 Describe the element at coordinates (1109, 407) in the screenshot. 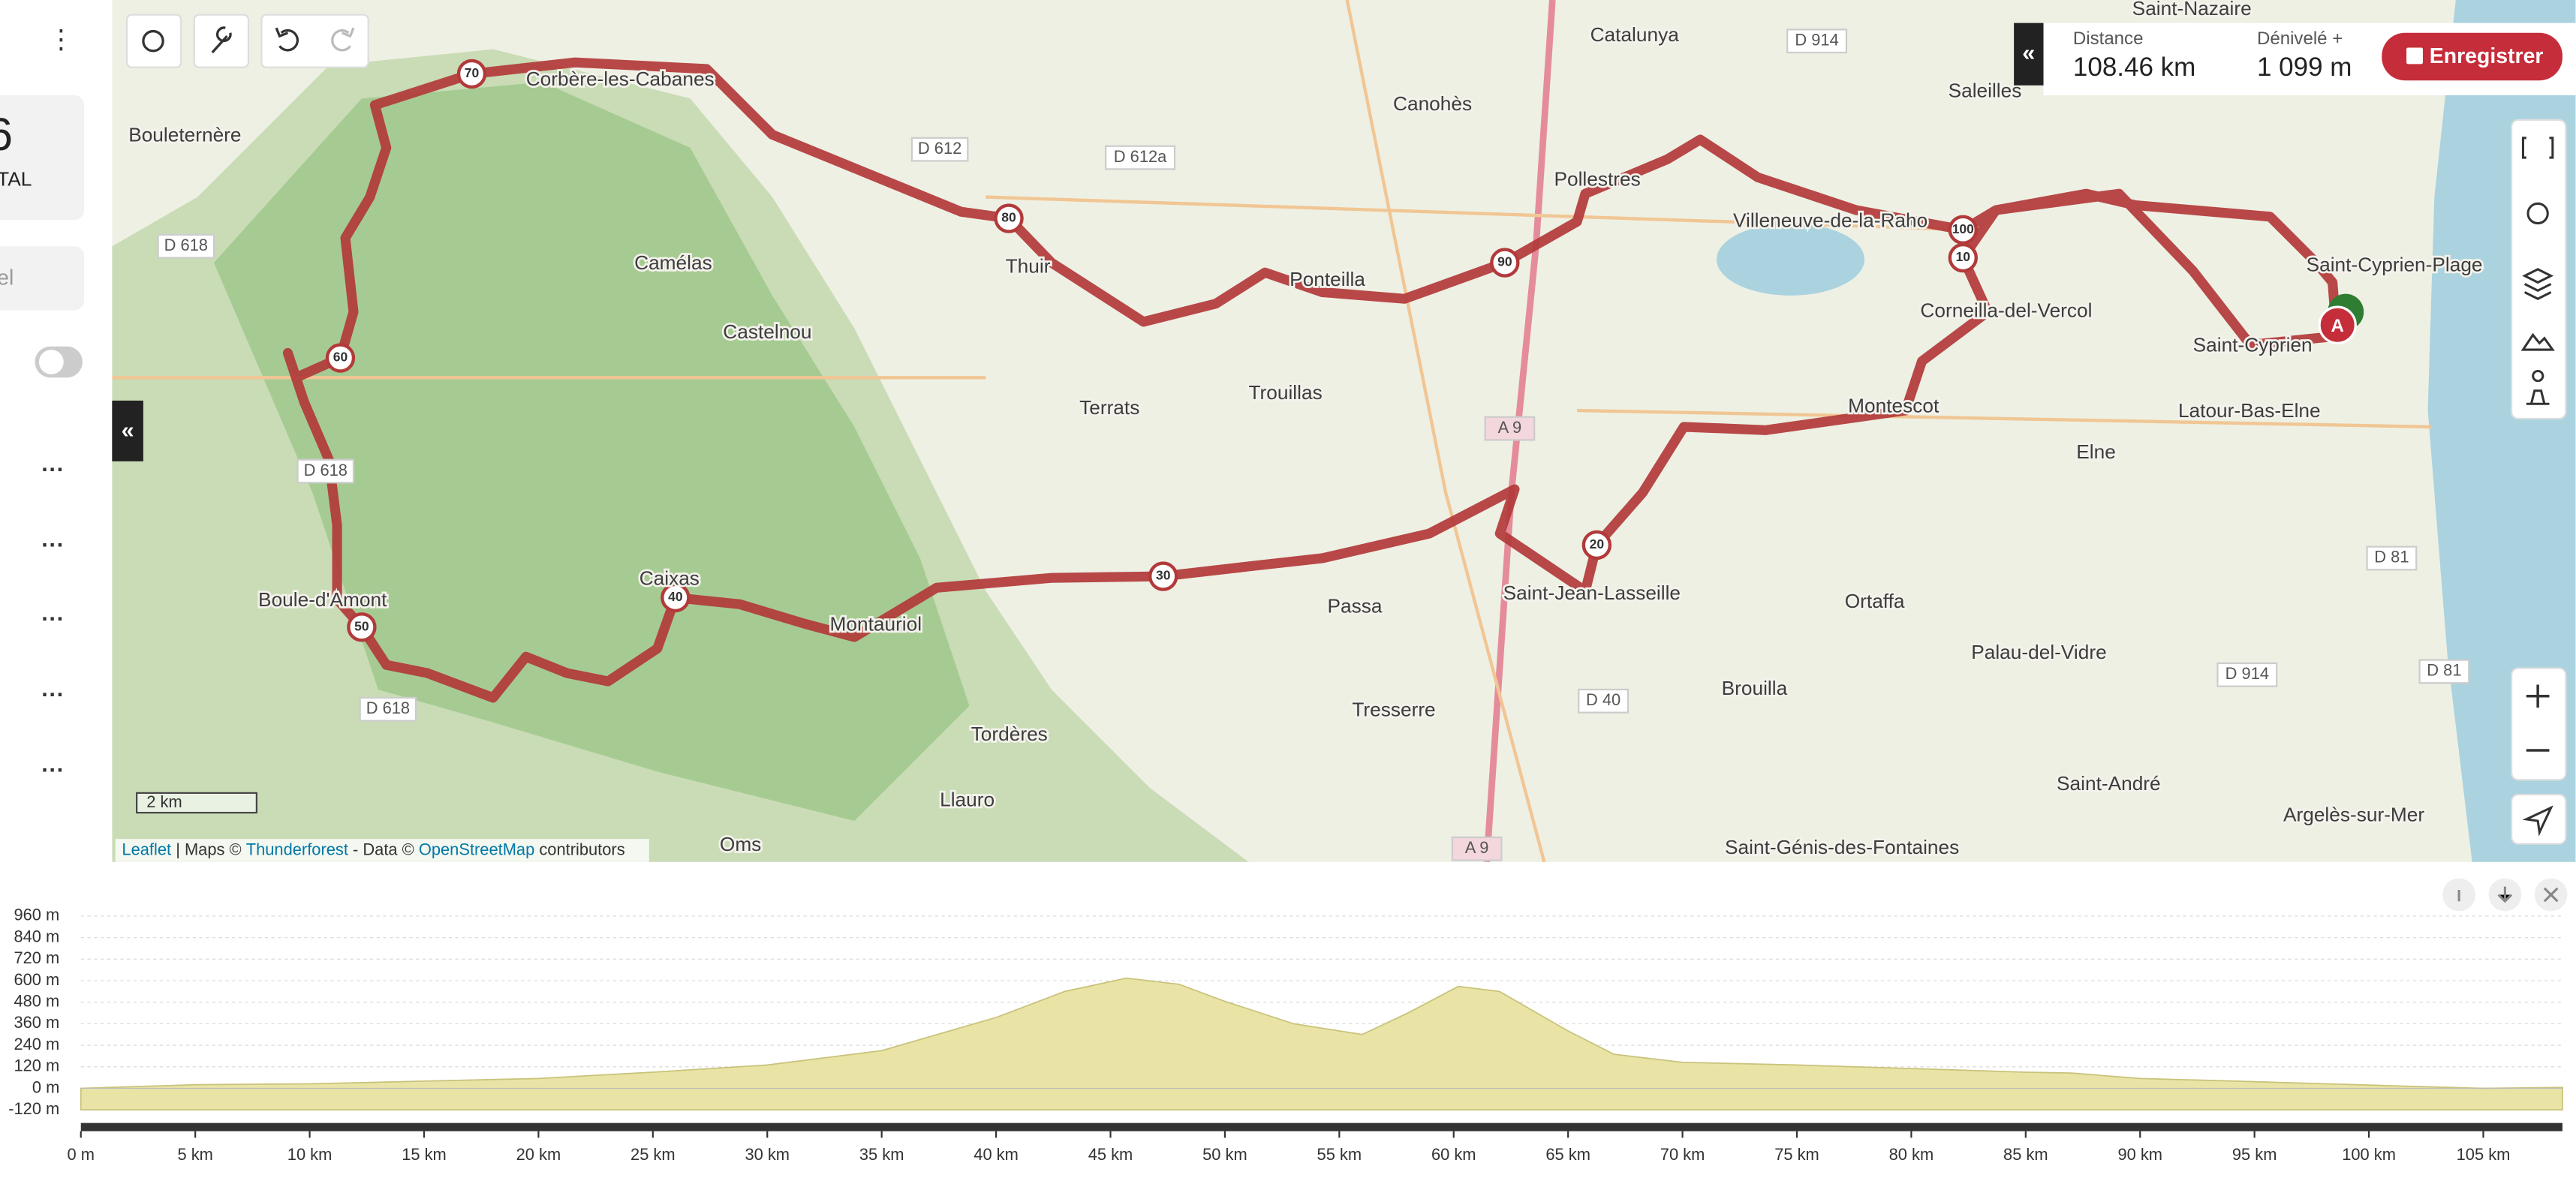

I see `place: Terrats` at that location.